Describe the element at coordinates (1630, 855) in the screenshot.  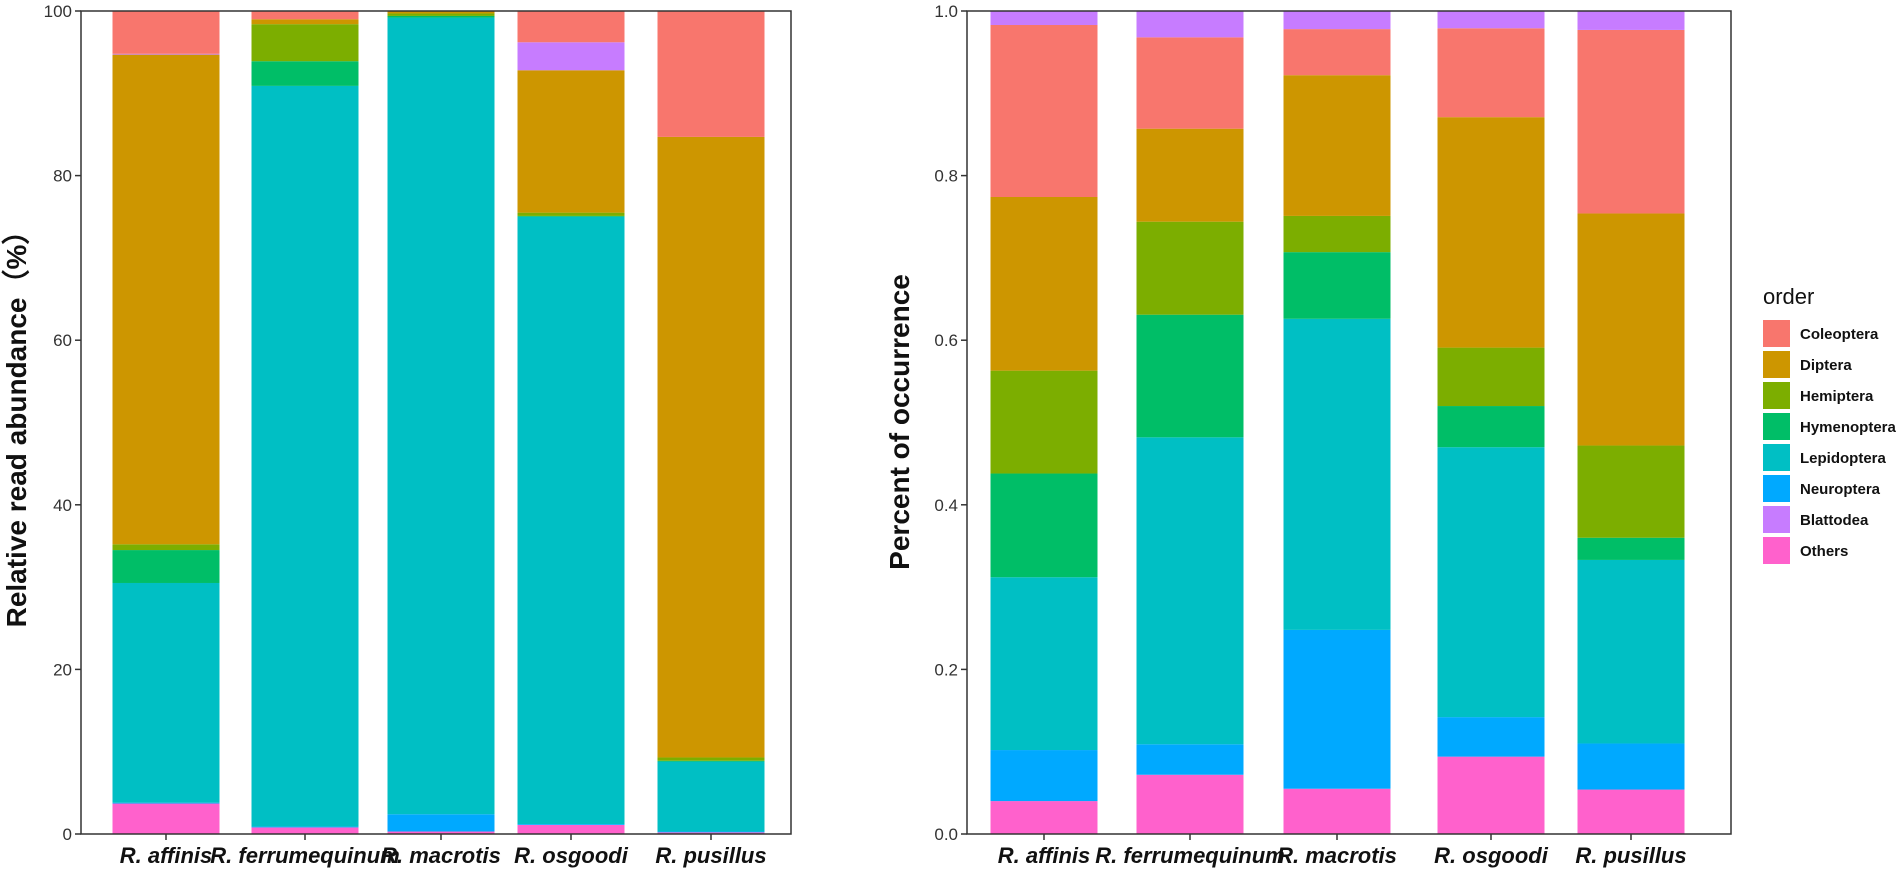
I see `occurrence-x-tick-label-r-pusillus: R. pusillus` at that location.